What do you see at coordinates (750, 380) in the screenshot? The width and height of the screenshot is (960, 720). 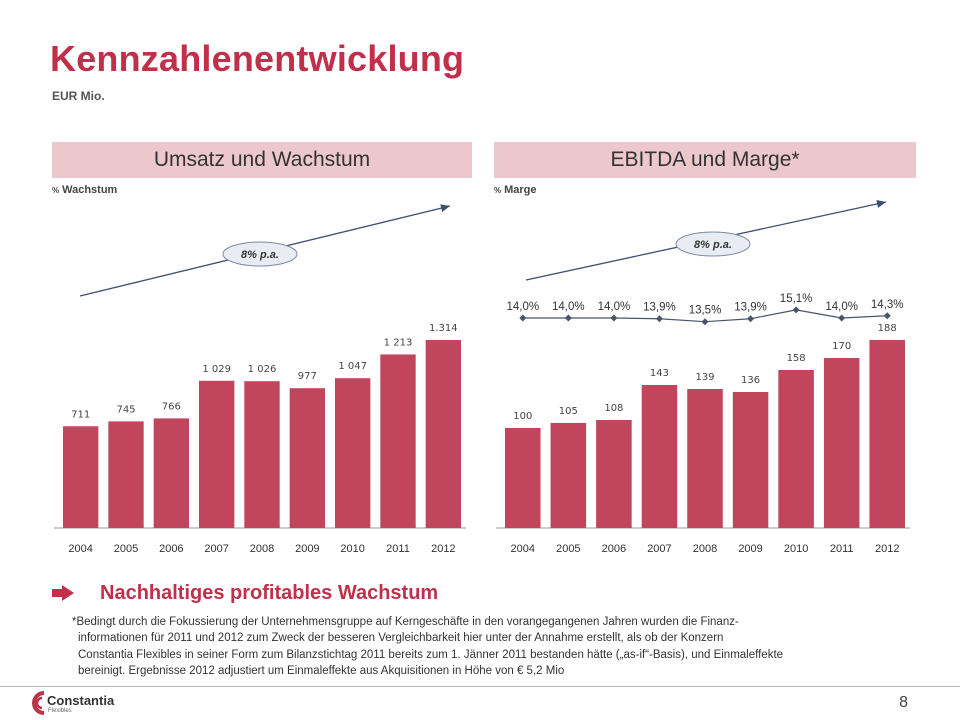 I see `data-label: 136` at bounding box center [750, 380].